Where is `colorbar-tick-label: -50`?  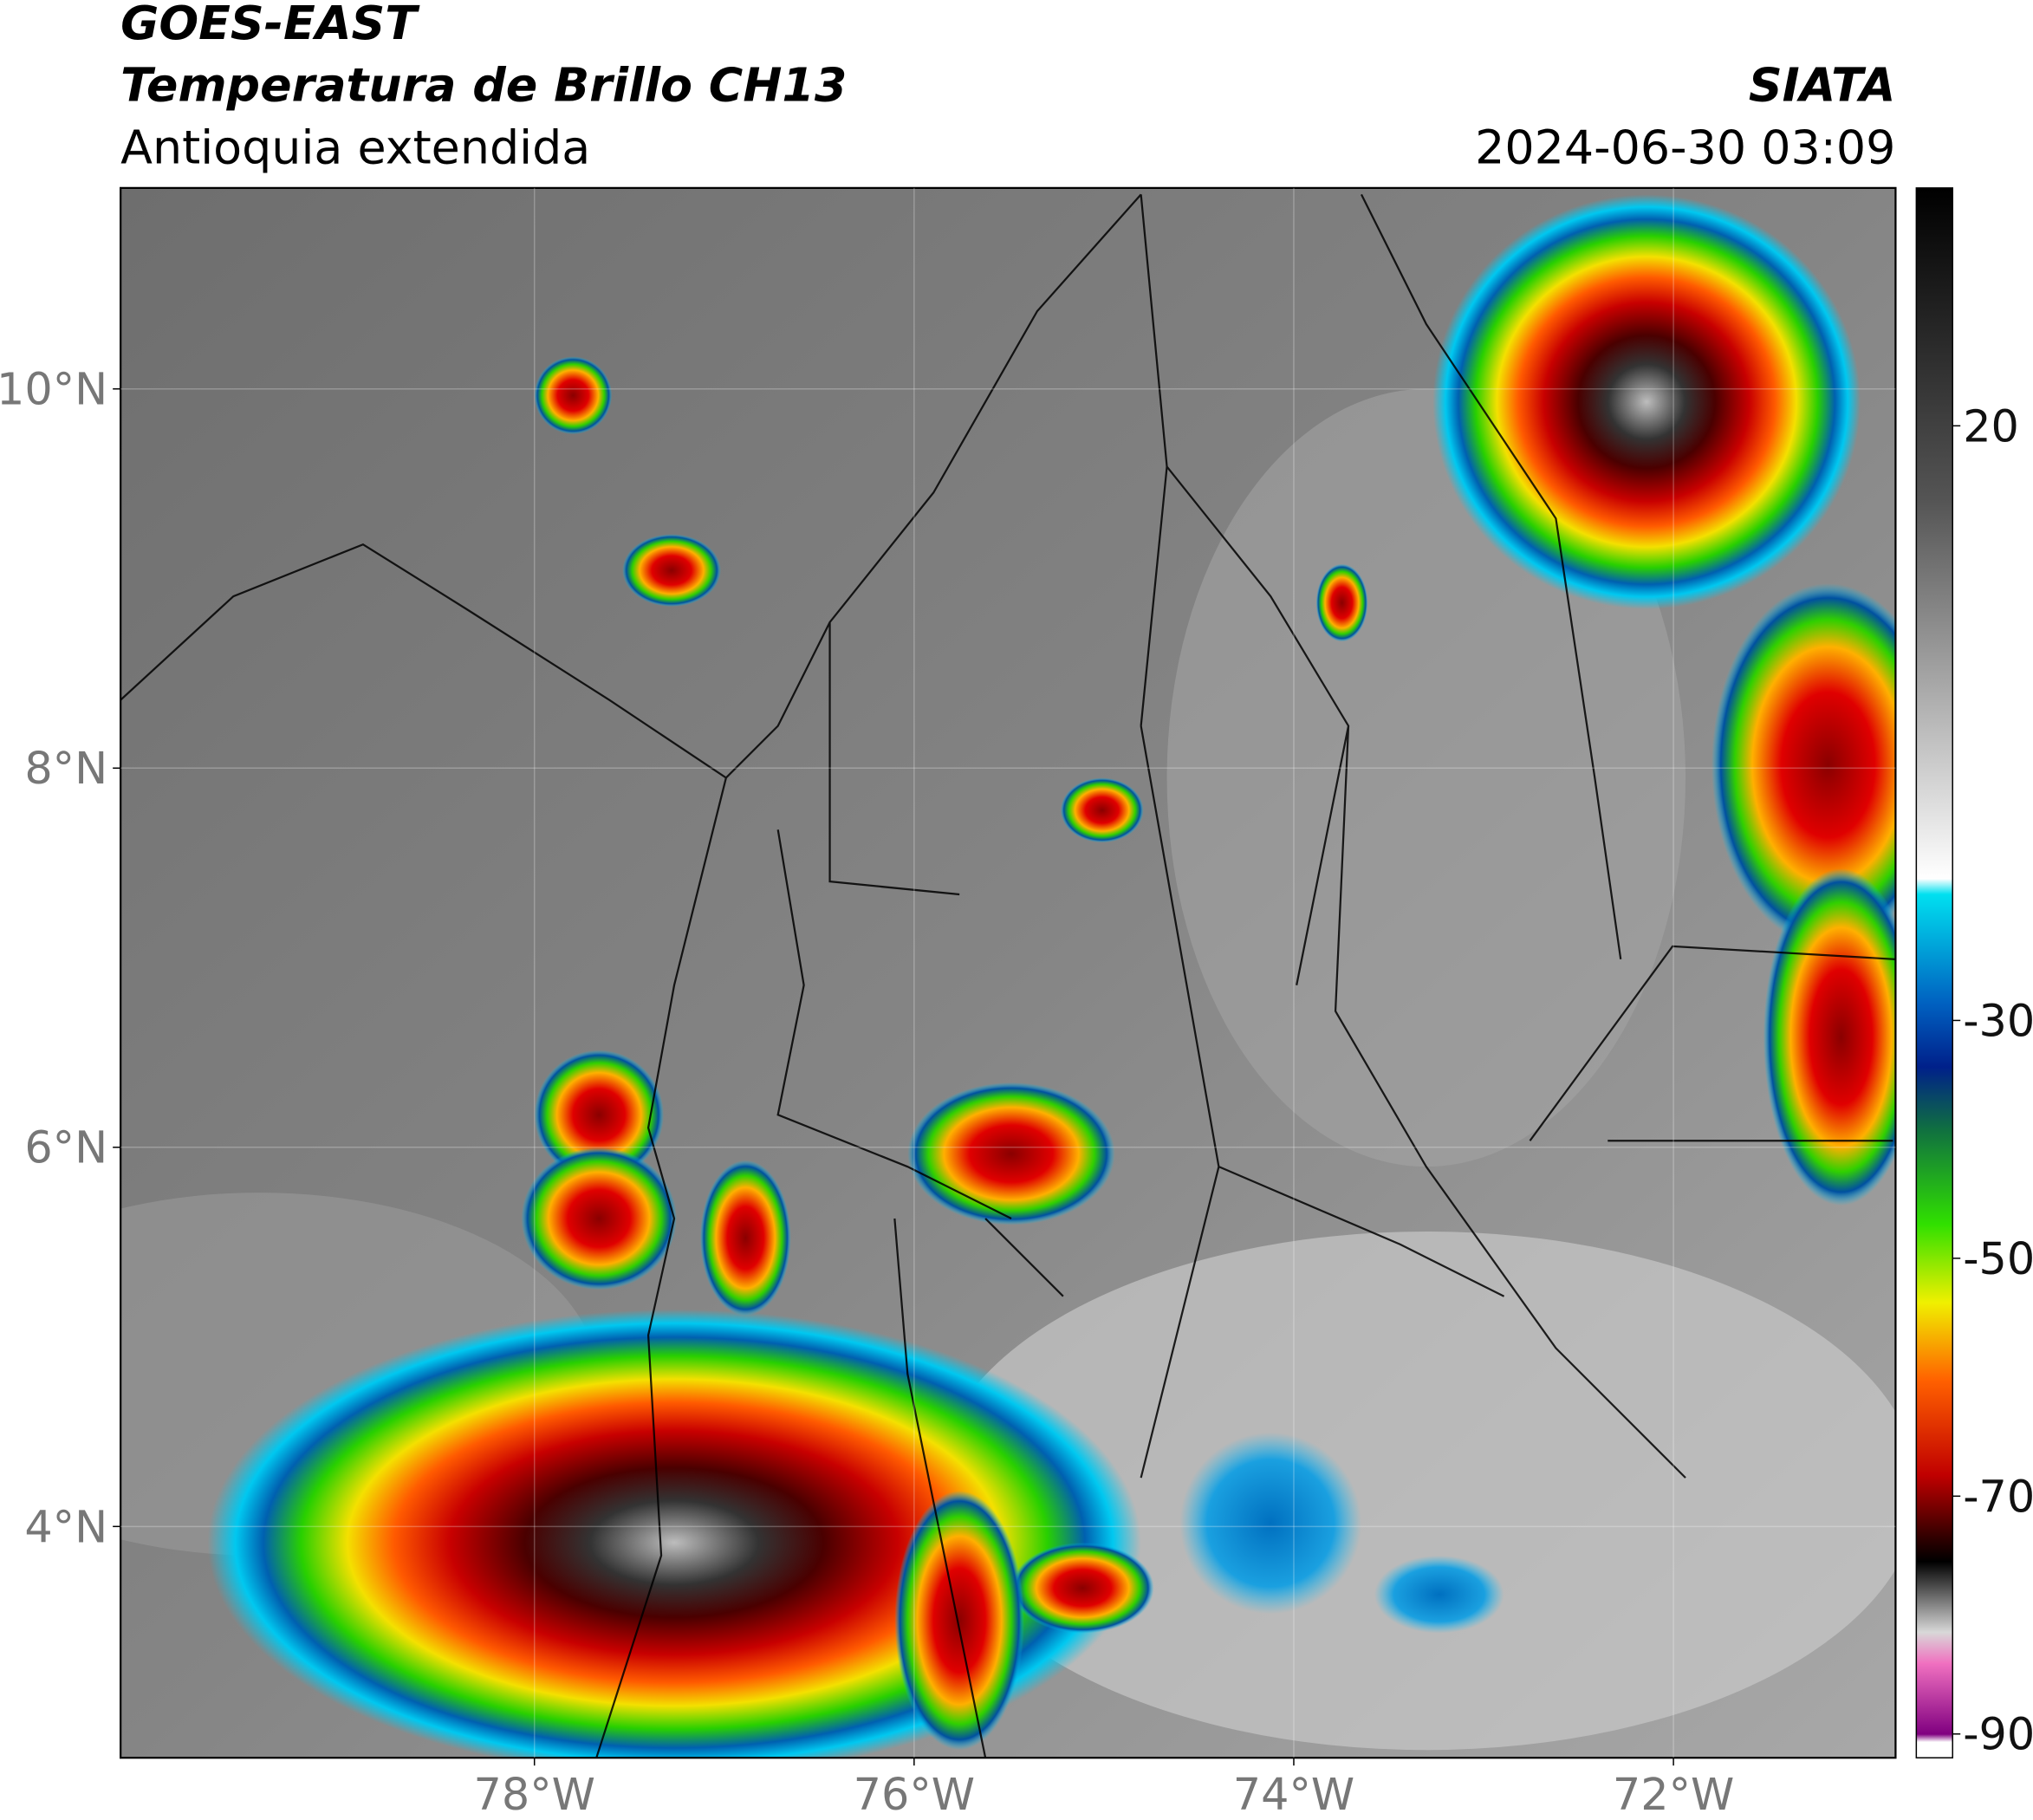
colorbar-tick-label: -50 is located at coordinates (1998, 1258).